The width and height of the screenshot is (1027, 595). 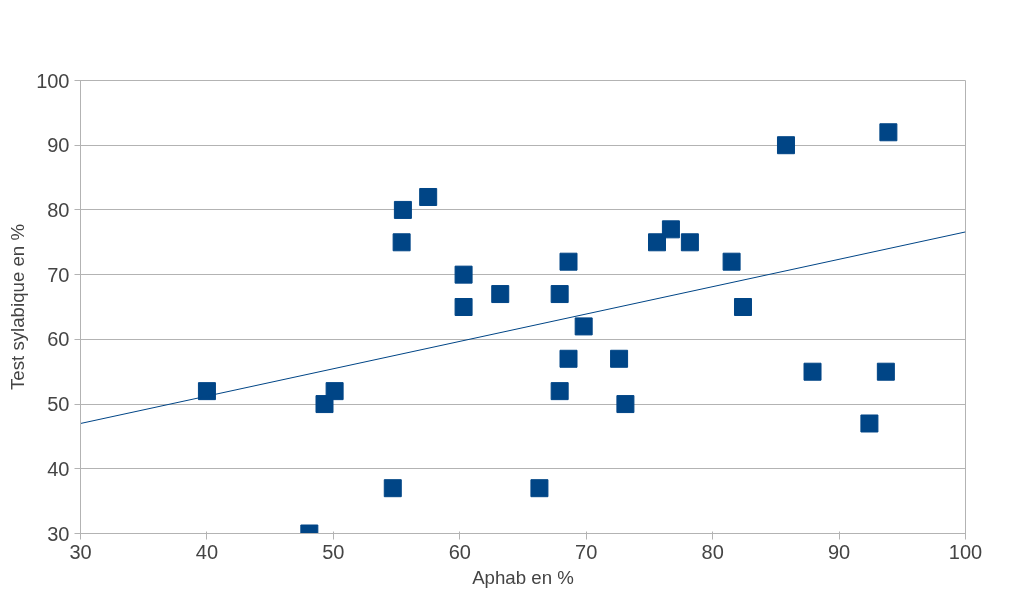 What do you see at coordinates (965, 551) in the screenshot?
I see `x-tick-label: 100` at bounding box center [965, 551].